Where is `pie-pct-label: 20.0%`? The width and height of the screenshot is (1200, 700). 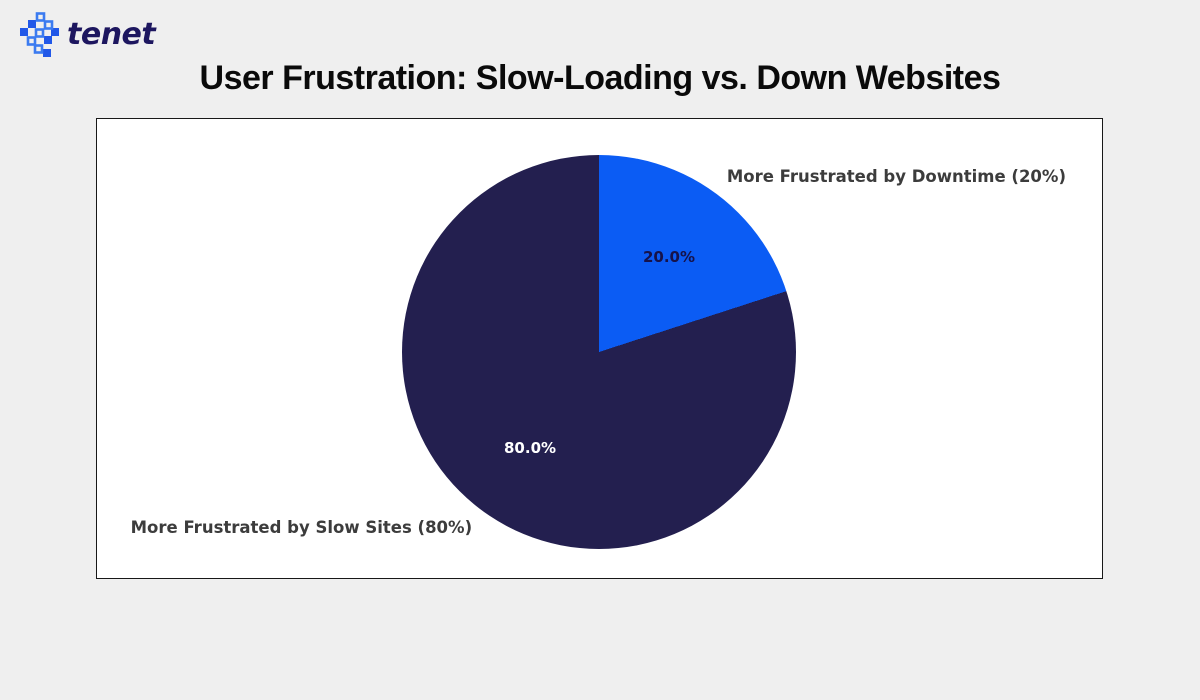 pie-pct-label: 20.0% is located at coordinates (668, 256).